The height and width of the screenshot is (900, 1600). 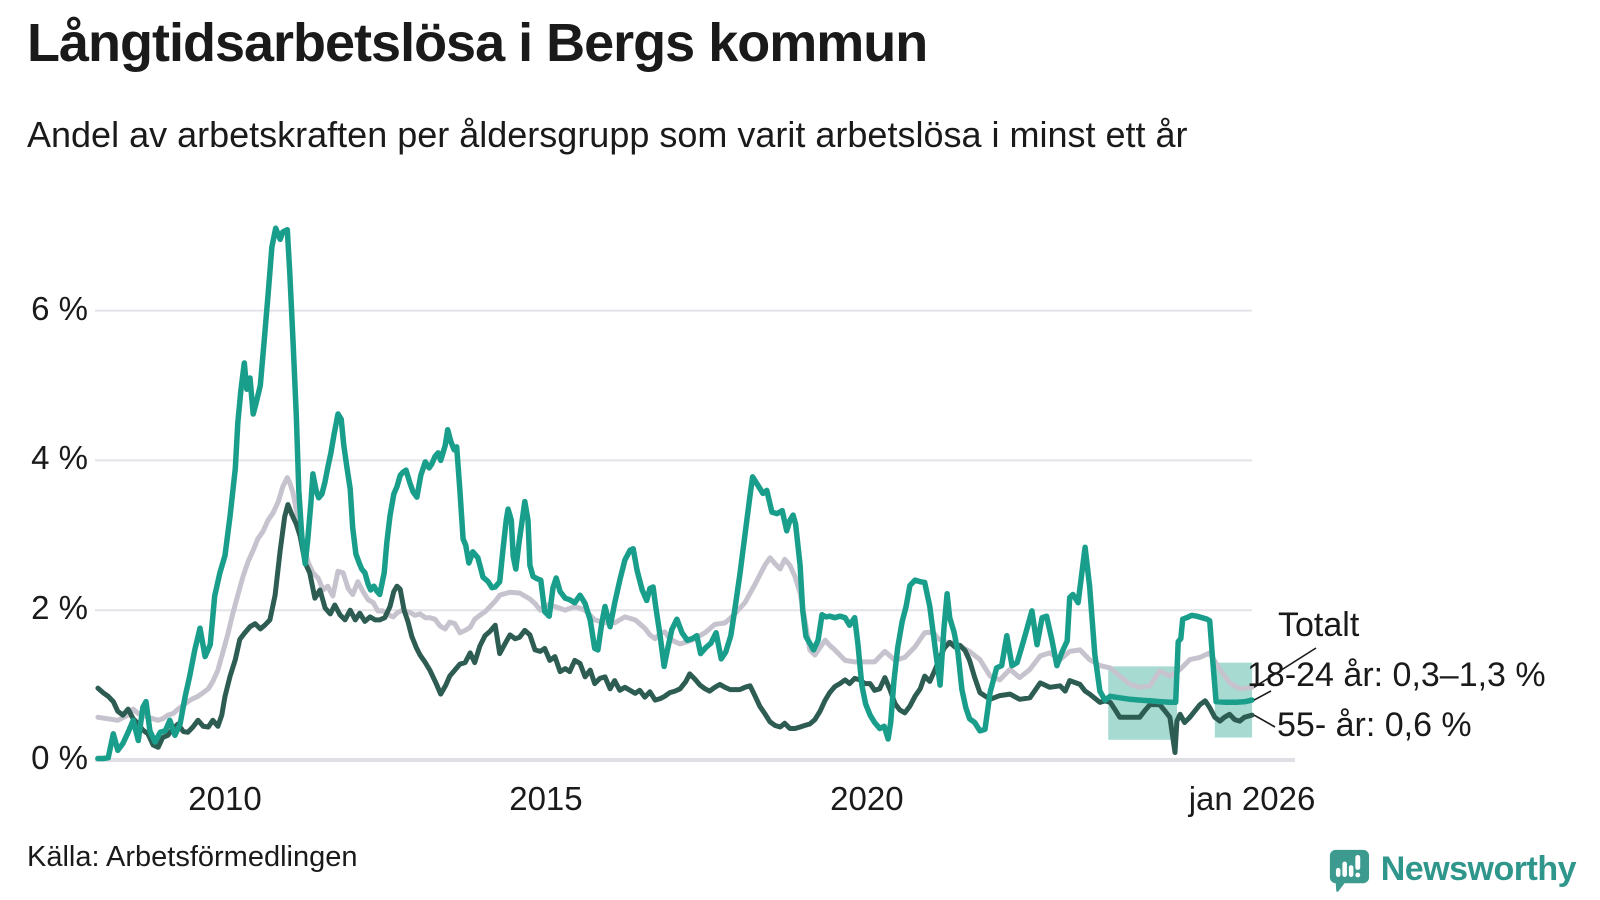 I want to click on y-tick-label-6: 6 %, so click(x=59, y=308).